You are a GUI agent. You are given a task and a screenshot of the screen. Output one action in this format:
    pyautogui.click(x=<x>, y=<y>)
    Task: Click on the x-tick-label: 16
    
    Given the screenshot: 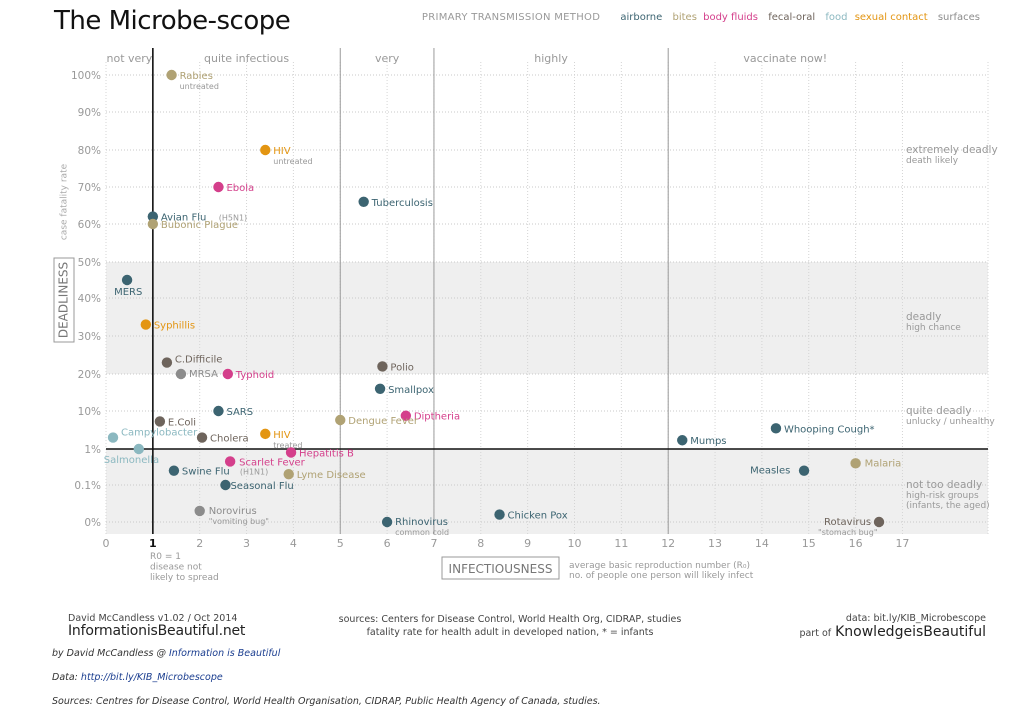 What is the action you would take?
    pyautogui.click(x=856, y=543)
    